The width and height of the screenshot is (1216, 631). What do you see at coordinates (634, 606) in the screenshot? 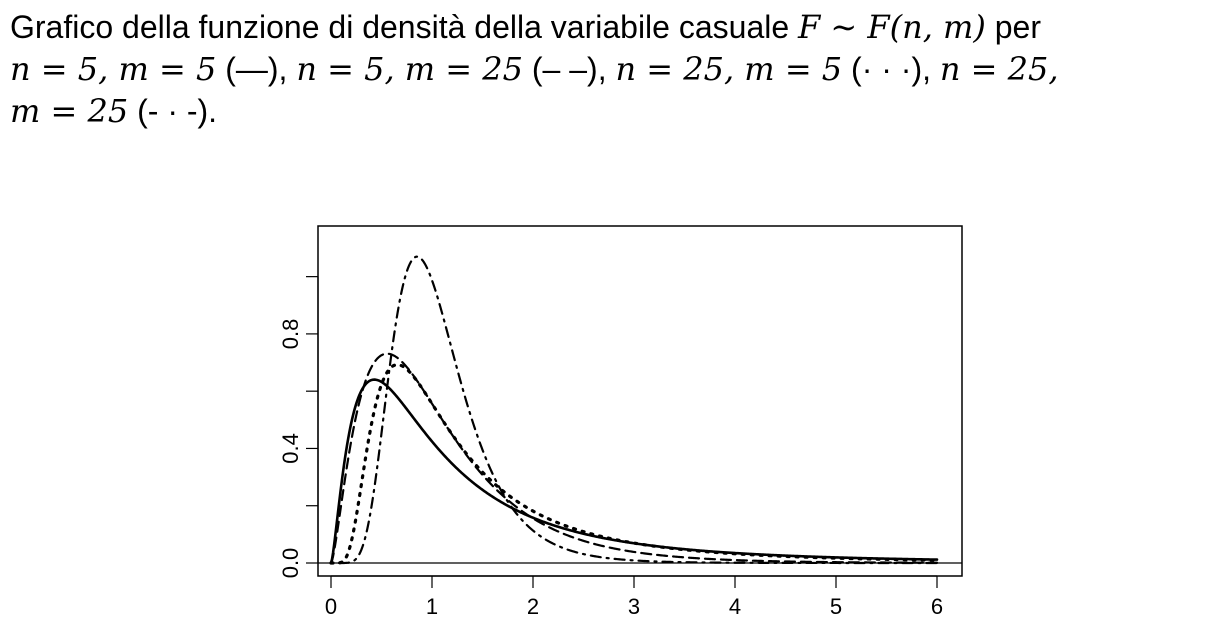
I see `x-tick-label: 3` at bounding box center [634, 606].